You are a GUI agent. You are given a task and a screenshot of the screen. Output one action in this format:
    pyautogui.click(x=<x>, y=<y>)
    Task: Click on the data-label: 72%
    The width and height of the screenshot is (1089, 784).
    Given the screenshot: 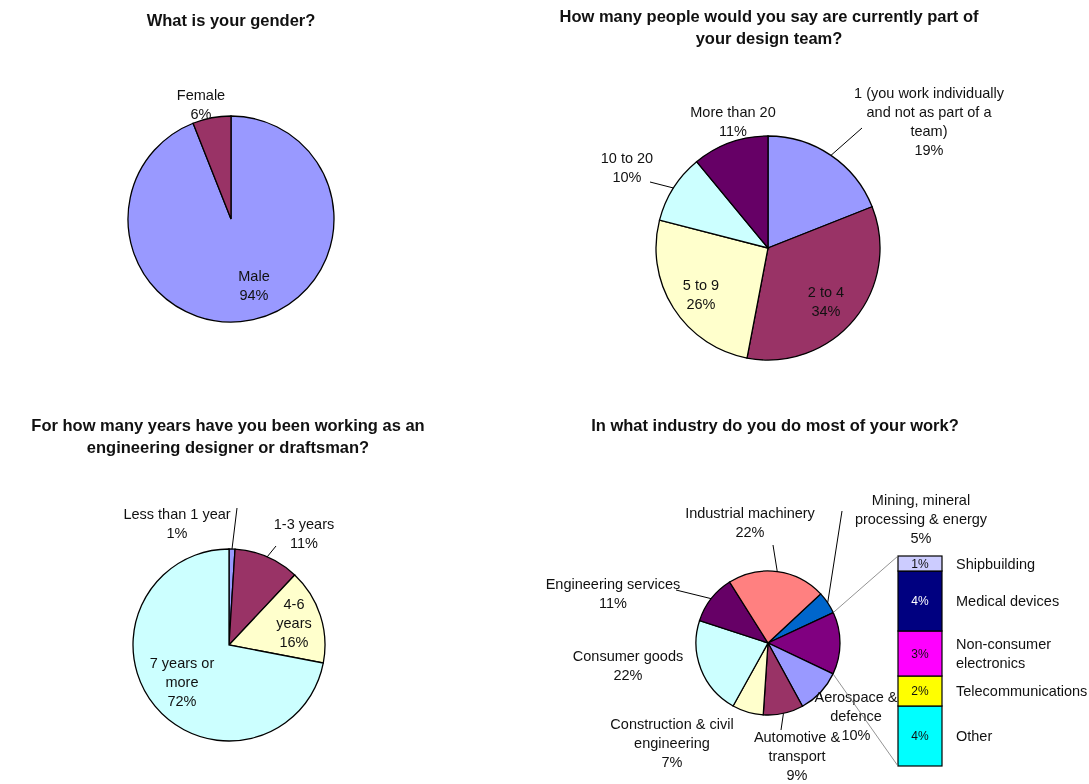 What is the action you would take?
    pyautogui.click(x=182, y=701)
    